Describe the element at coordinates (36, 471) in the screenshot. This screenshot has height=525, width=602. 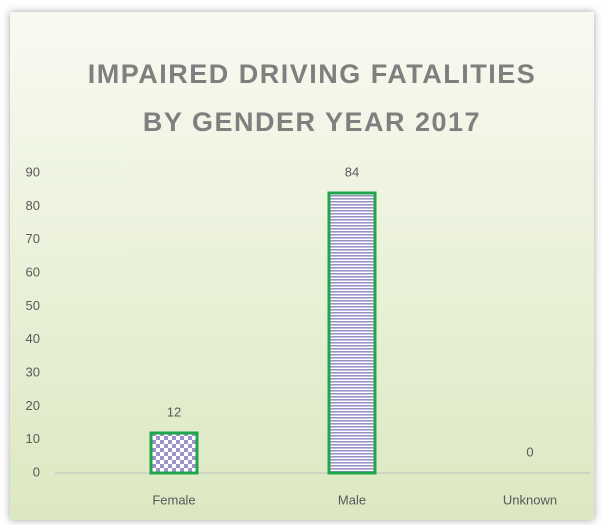
I see `y-tick-label: 0` at that location.